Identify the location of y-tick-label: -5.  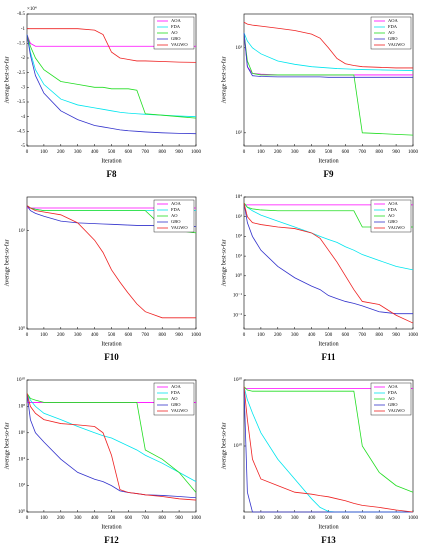
(23, 146).